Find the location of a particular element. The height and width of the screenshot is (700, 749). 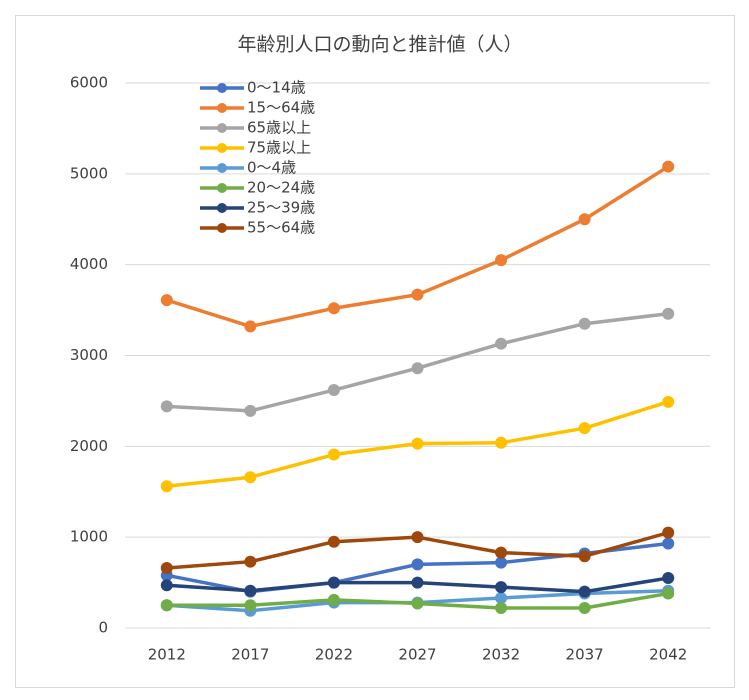

y-tick-label: 6000 is located at coordinates (89, 83).